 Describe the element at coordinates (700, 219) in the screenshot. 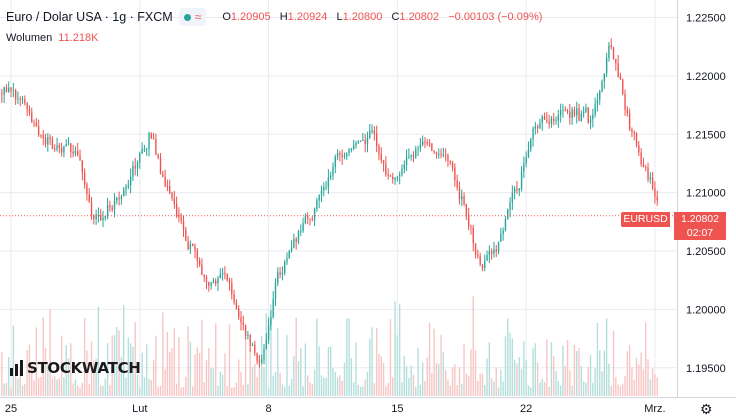

I see `last-price-tag: 1.20802` at that location.